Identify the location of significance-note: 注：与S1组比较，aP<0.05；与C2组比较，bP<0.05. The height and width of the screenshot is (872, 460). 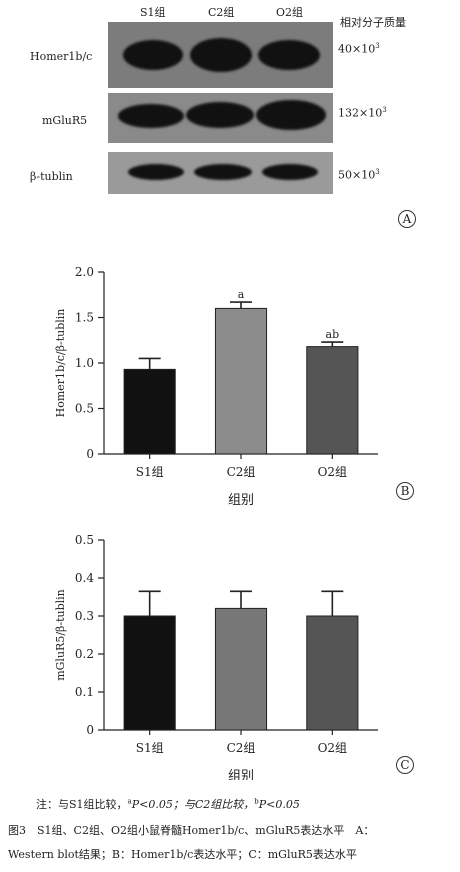
(168, 804).